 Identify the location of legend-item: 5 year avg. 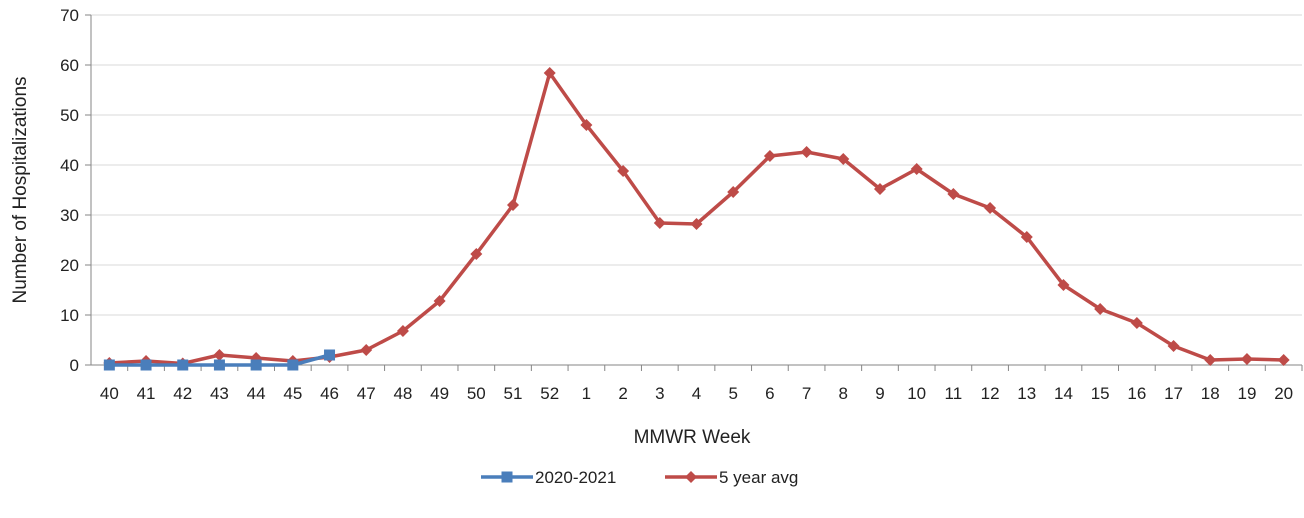
(731, 477).